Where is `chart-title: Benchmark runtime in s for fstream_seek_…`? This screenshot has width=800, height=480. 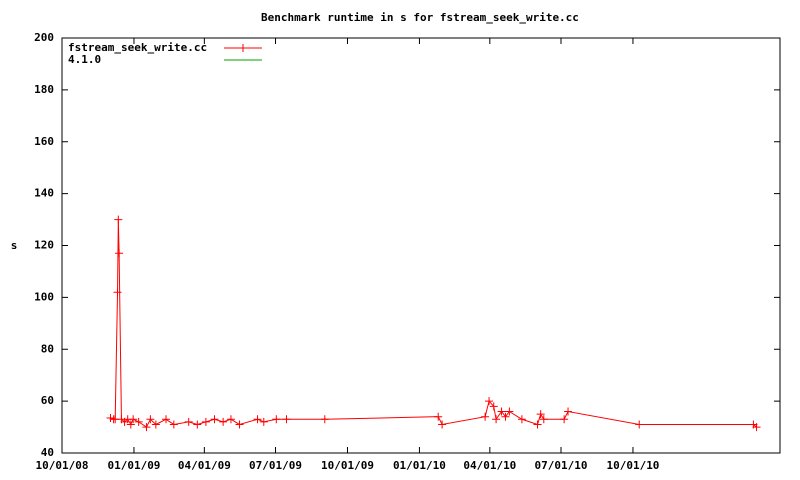
chart-title: Benchmark runtime in s for fstream_seek_… is located at coordinates (420, 17).